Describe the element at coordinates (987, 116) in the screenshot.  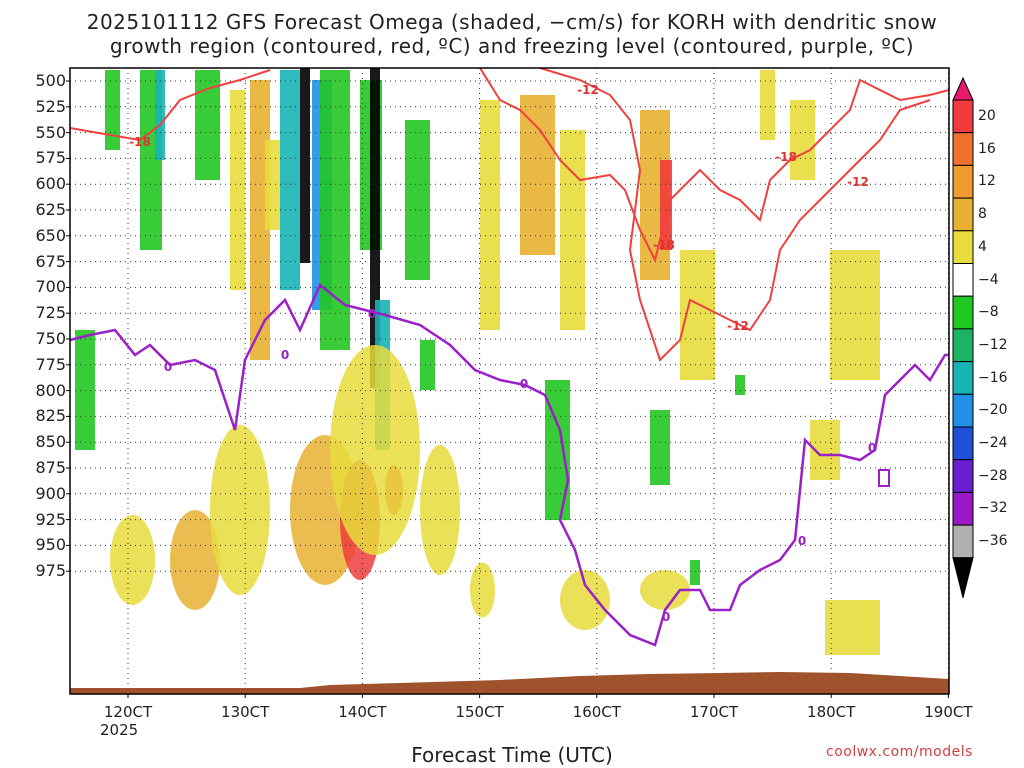
I see `colorbar-tick-label: 20` at that location.